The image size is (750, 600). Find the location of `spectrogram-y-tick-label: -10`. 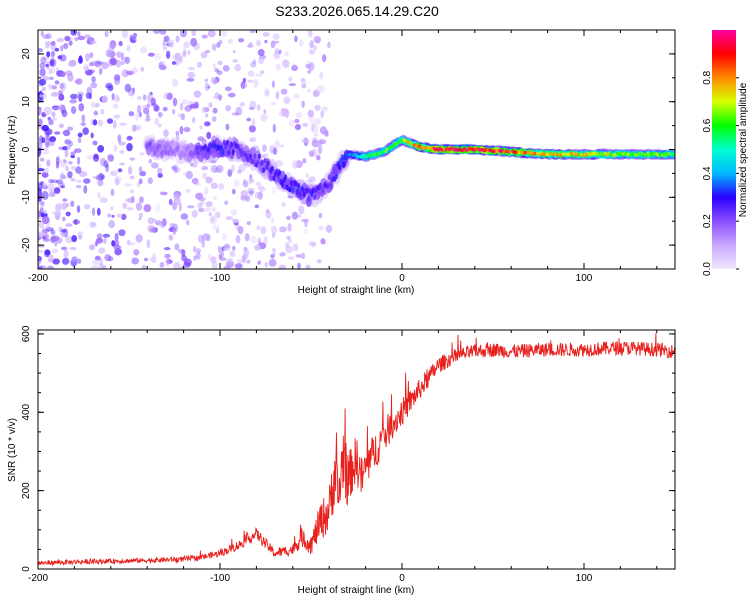

spectrogram-y-tick-label: -10 is located at coordinates (26, 197).